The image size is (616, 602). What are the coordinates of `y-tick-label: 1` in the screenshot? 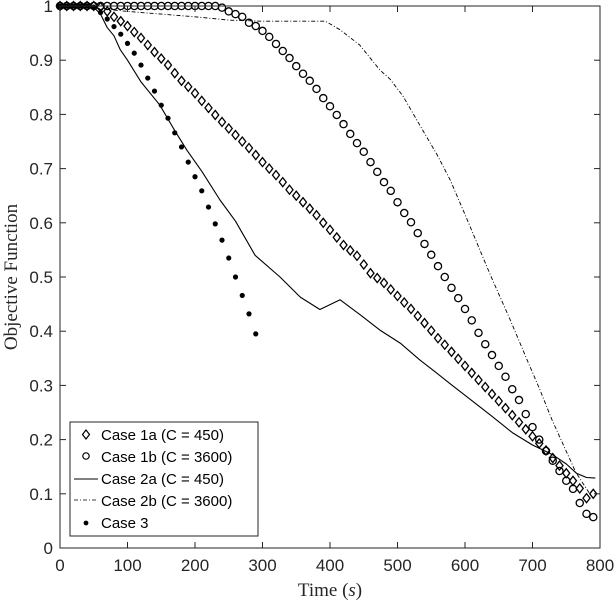 It's located at (48, 8).